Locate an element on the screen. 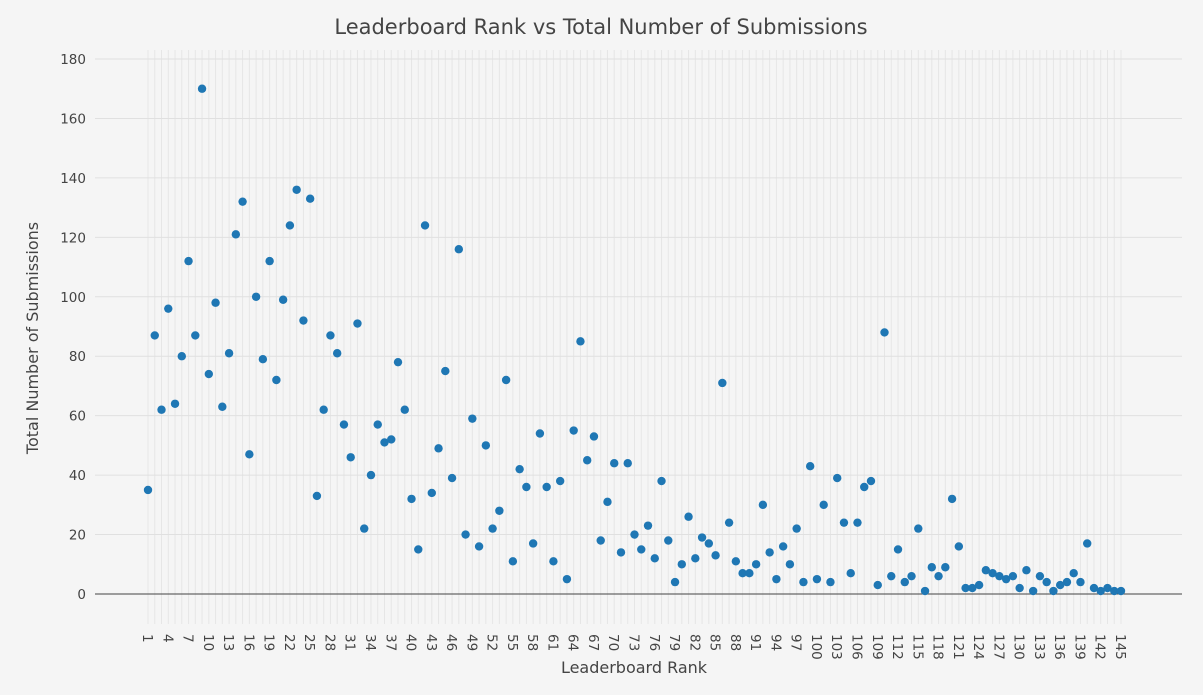 Image resolution: width=1203 pixels, height=695 pixels. x-tick-label: 58 is located at coordinates (532, 642).